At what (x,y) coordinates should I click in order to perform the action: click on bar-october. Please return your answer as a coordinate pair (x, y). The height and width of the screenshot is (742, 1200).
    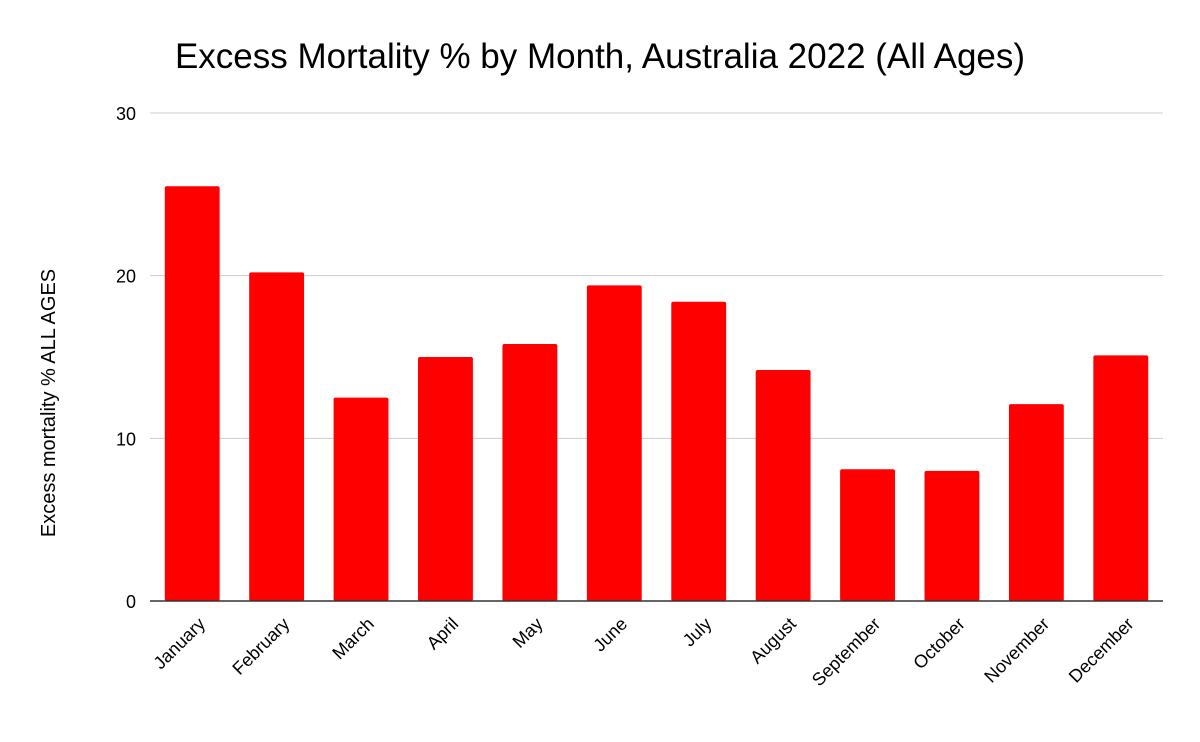
    Looking at the image, I should click on (952, 535).